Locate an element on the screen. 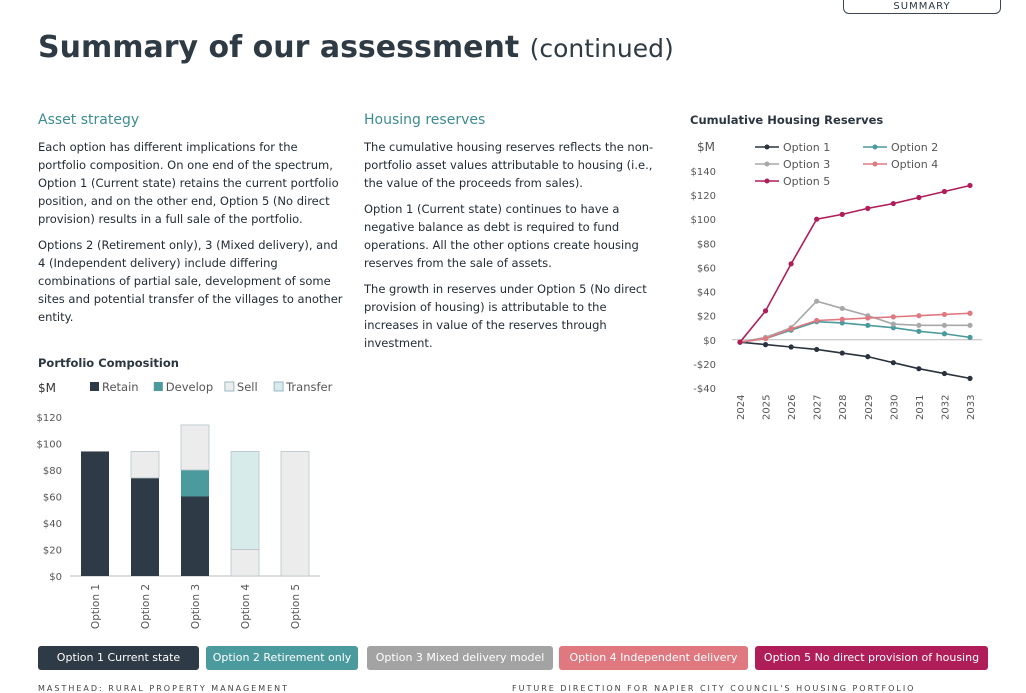  title-main: Summary of our assessment is located at coordinates (279, 47).